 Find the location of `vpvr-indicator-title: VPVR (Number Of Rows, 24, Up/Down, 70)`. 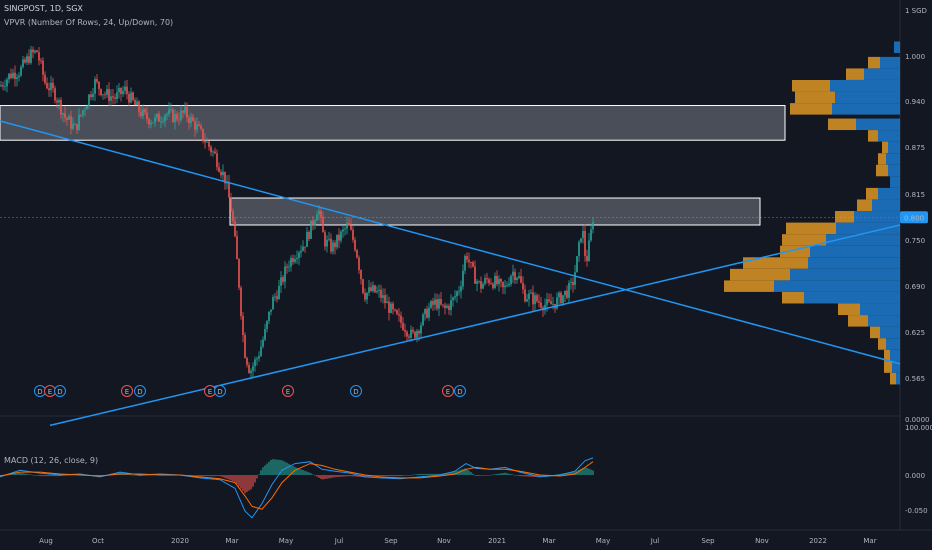

vpvr-indicator-title: VPVR (Number Of Rows, 24, Up/Down, 70) is located at coordinates (89, 22).